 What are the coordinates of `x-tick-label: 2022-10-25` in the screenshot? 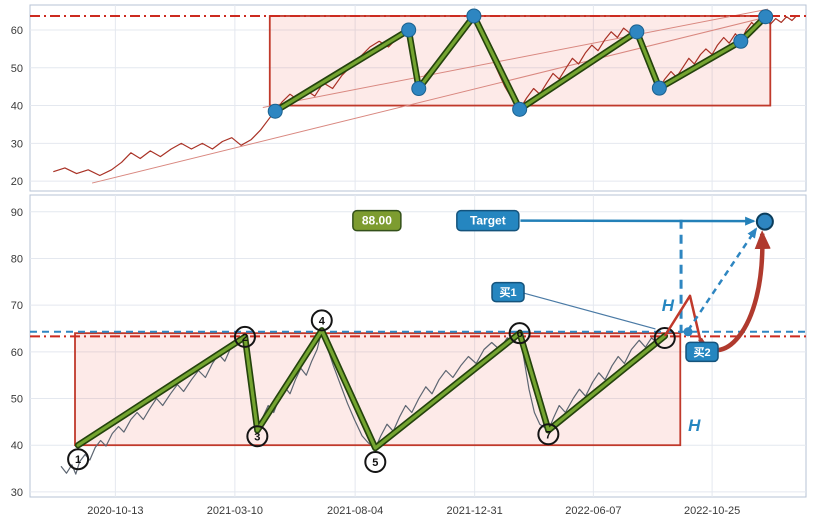 It's located at (712, 511).